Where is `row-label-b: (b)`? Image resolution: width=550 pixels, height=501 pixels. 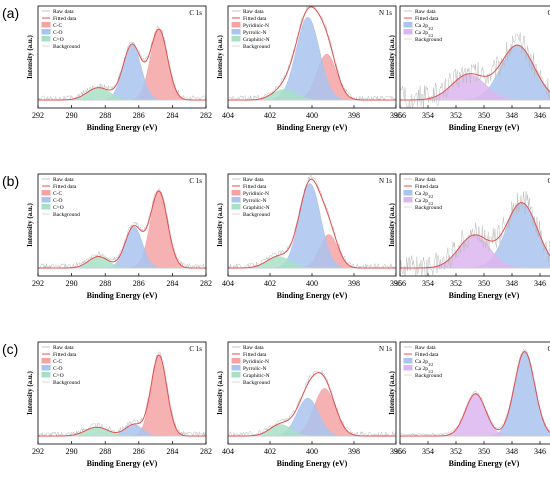
row-label-b: (b) is located at coordinates (10, 181).